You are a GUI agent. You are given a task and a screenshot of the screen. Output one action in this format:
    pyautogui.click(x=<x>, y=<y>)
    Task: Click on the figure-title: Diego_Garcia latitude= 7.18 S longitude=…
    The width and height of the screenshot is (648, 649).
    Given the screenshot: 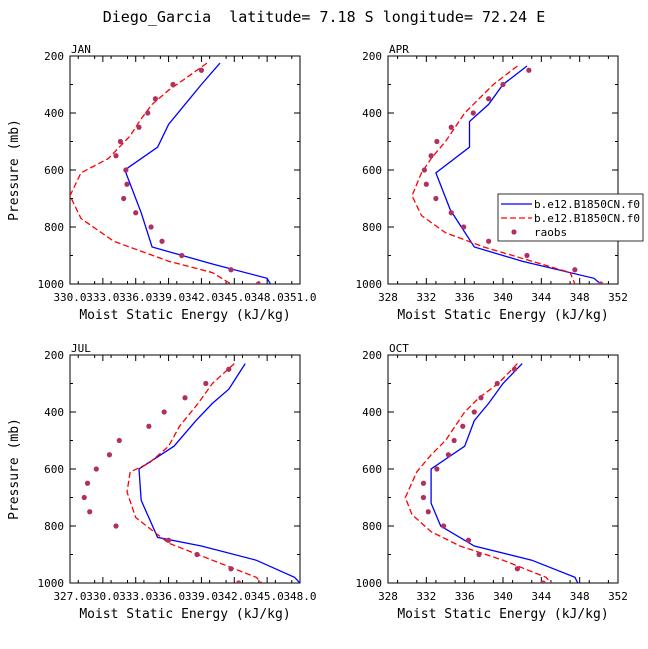 What is the action you would take?
    pyautogui.click(x=324, y=17)
    